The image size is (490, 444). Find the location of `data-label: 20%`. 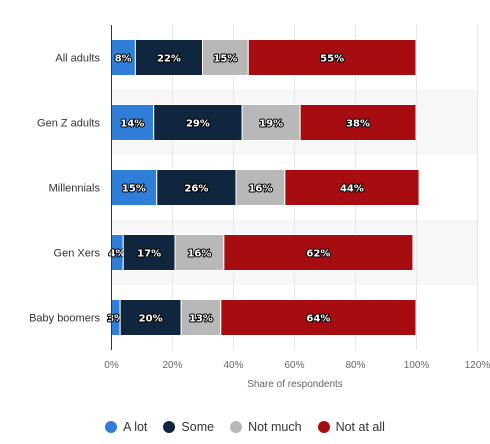

data-label: 20% is located at coordinates (151, 319).